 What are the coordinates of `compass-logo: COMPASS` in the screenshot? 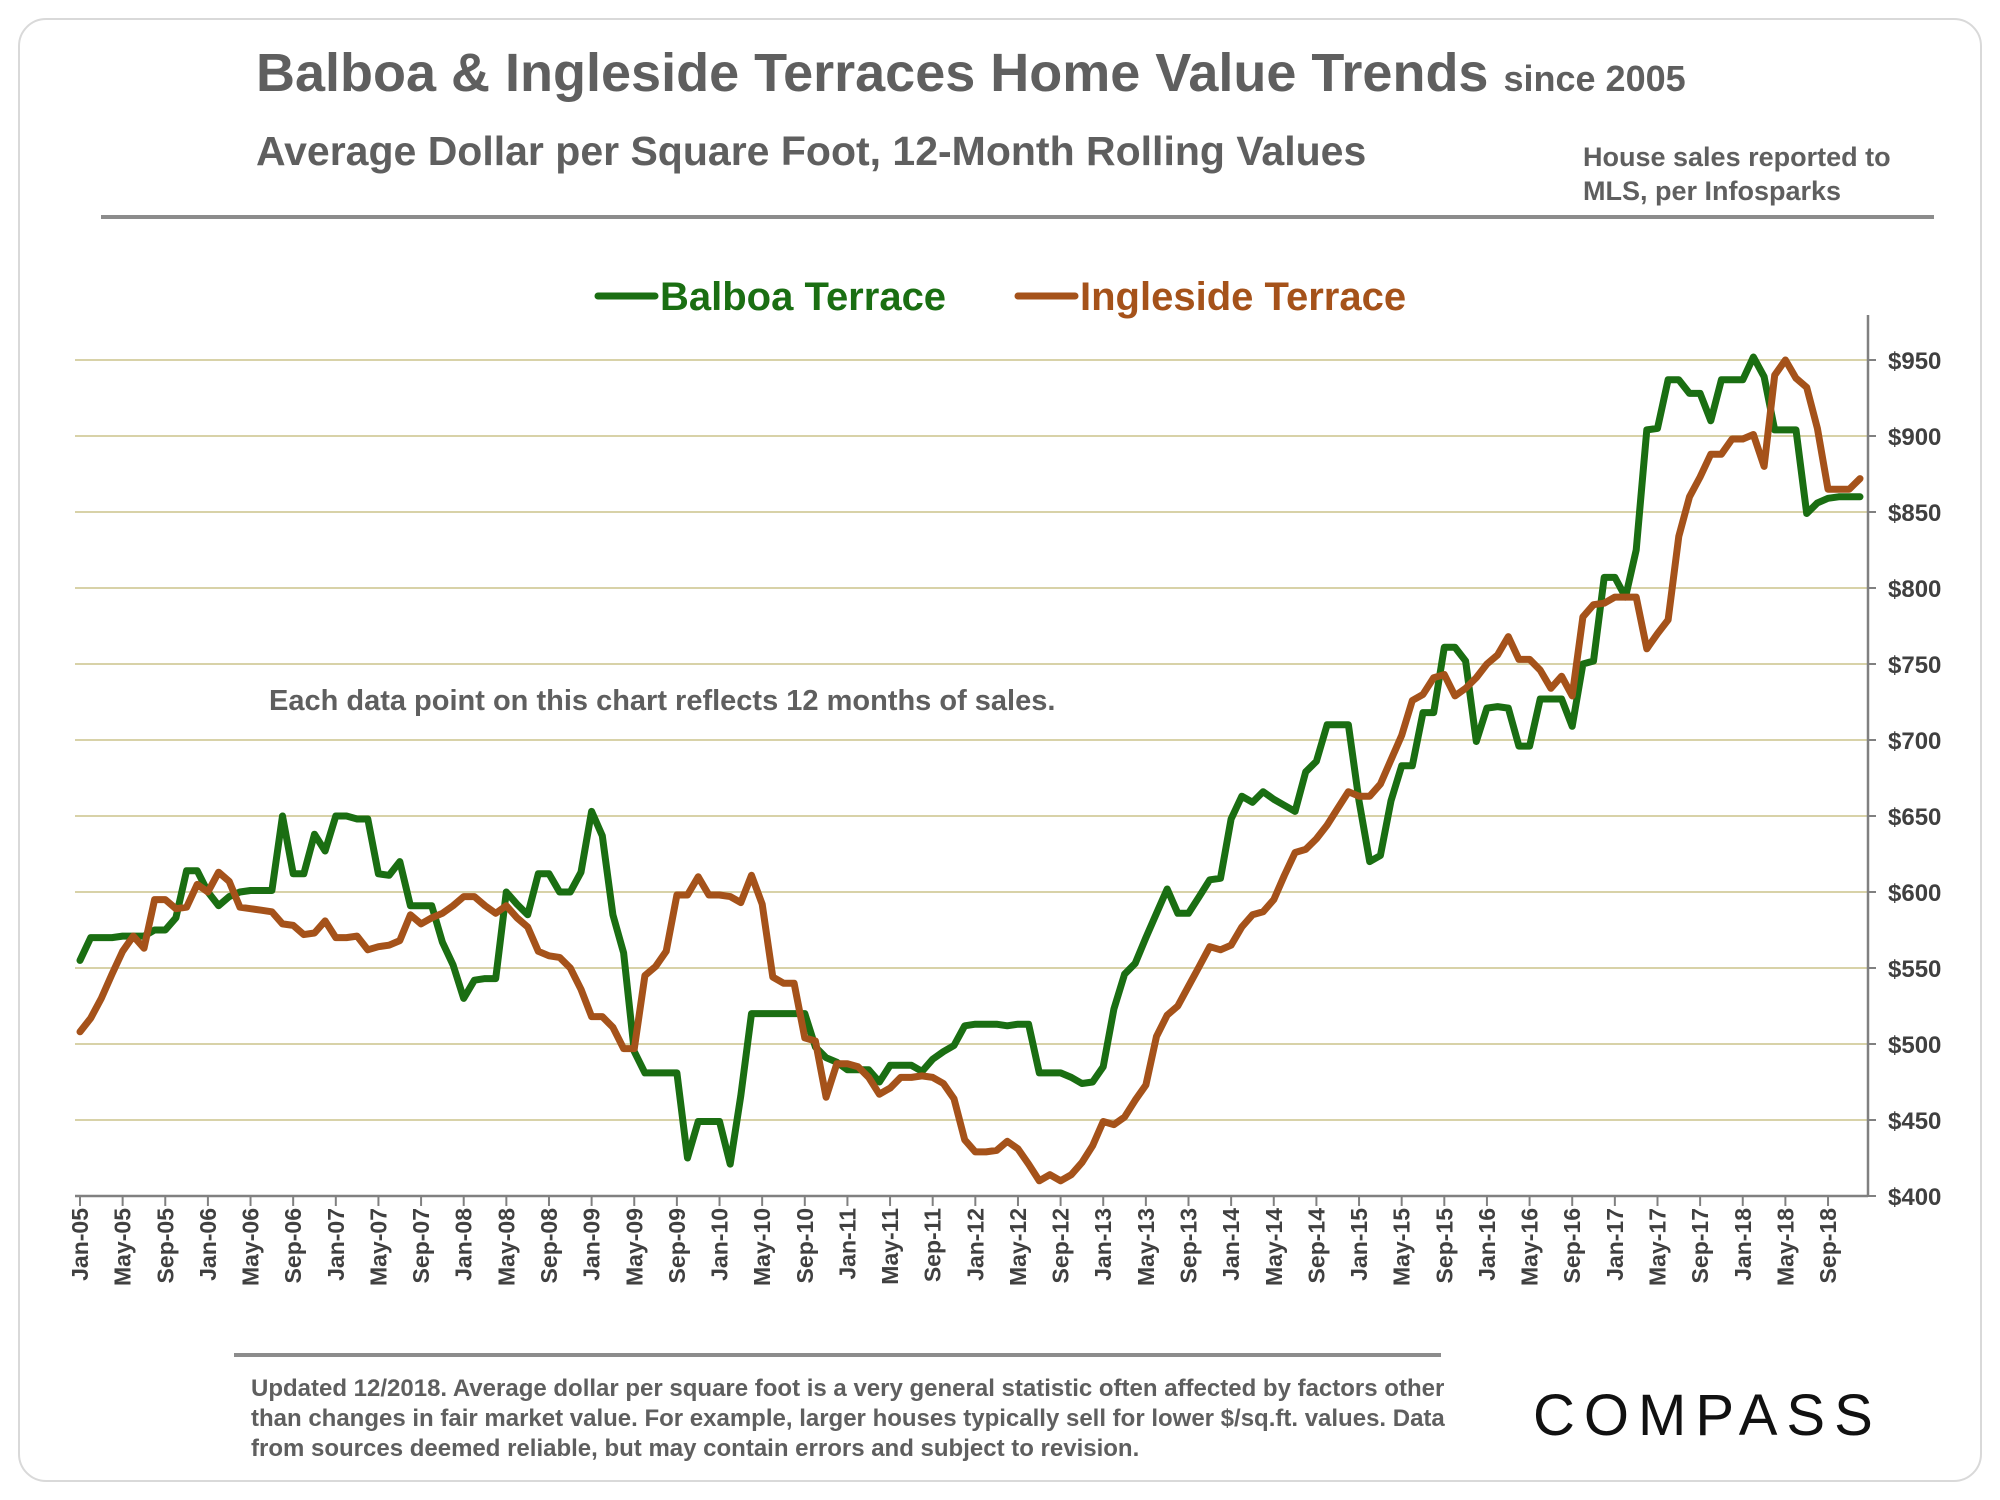 It's located at (1707, 1415).